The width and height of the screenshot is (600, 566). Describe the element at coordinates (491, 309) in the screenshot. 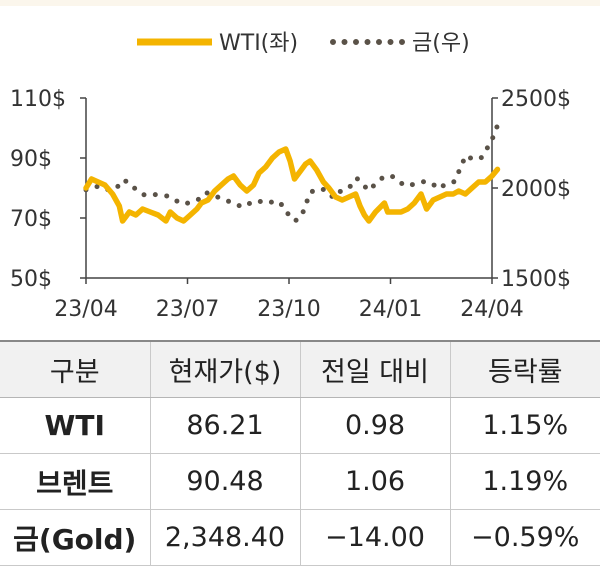

I see `x-tick-label: 24/04` at that location.